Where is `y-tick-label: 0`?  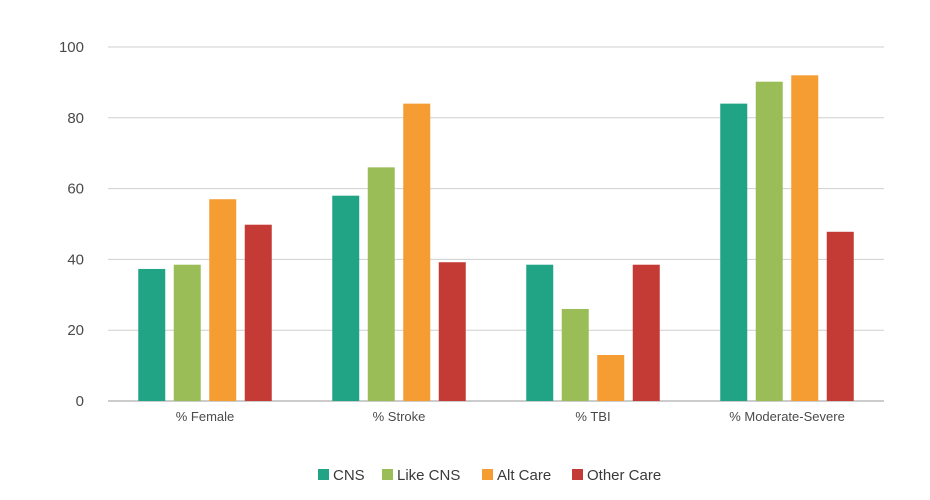 y-tick-label: 0 is located at coordinates (80, 401).